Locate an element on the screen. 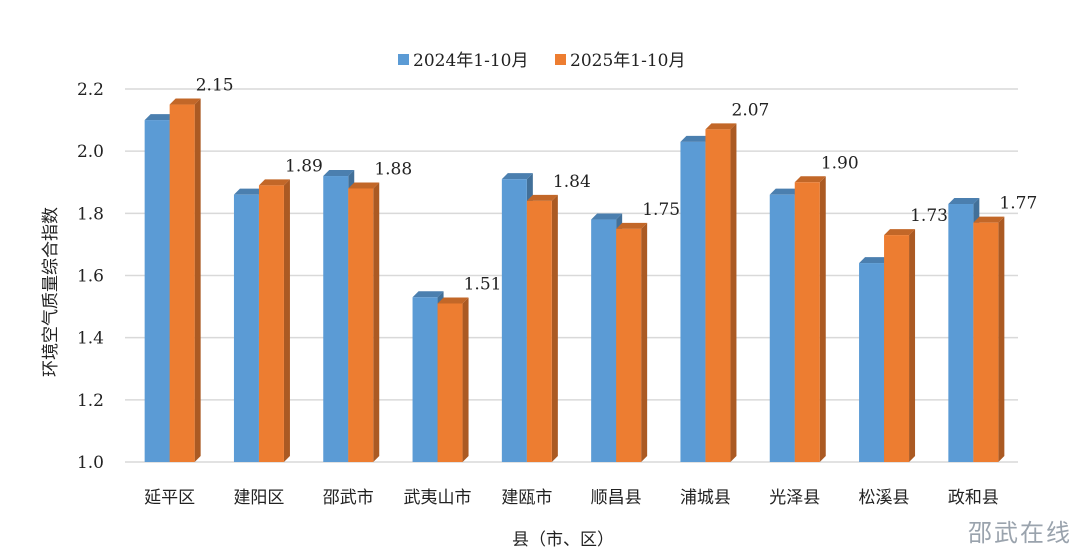 The image size is (1080, 557). y-tick-label: 1.0 is located at coordinates (90, 463).